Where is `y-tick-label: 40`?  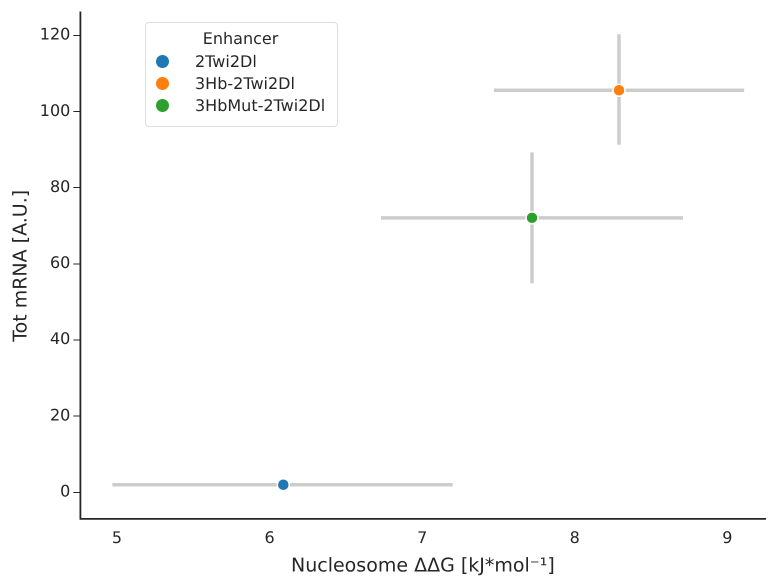
y-tick-label: 40 is located at coordinates (60, 338).